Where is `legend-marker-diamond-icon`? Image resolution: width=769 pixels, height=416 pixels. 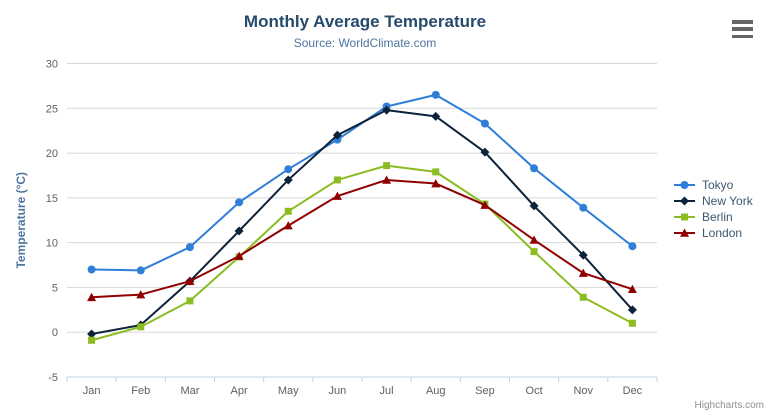 legend-marker-diamond-icon is located at coordinates (684, 201).